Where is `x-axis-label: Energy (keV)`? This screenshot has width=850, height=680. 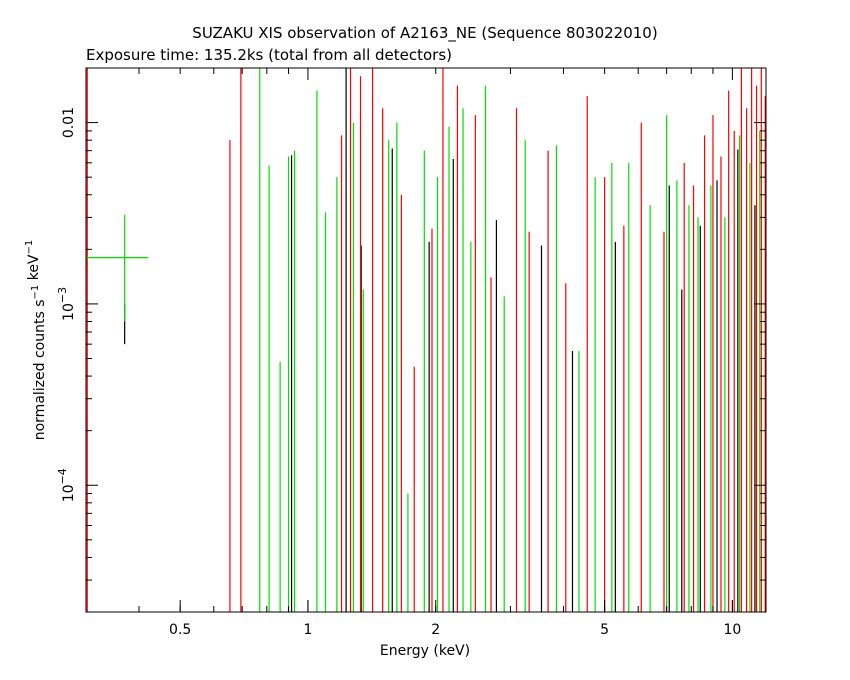 x-axis-label: Energy (keV) is located at coordinates (425, 651).